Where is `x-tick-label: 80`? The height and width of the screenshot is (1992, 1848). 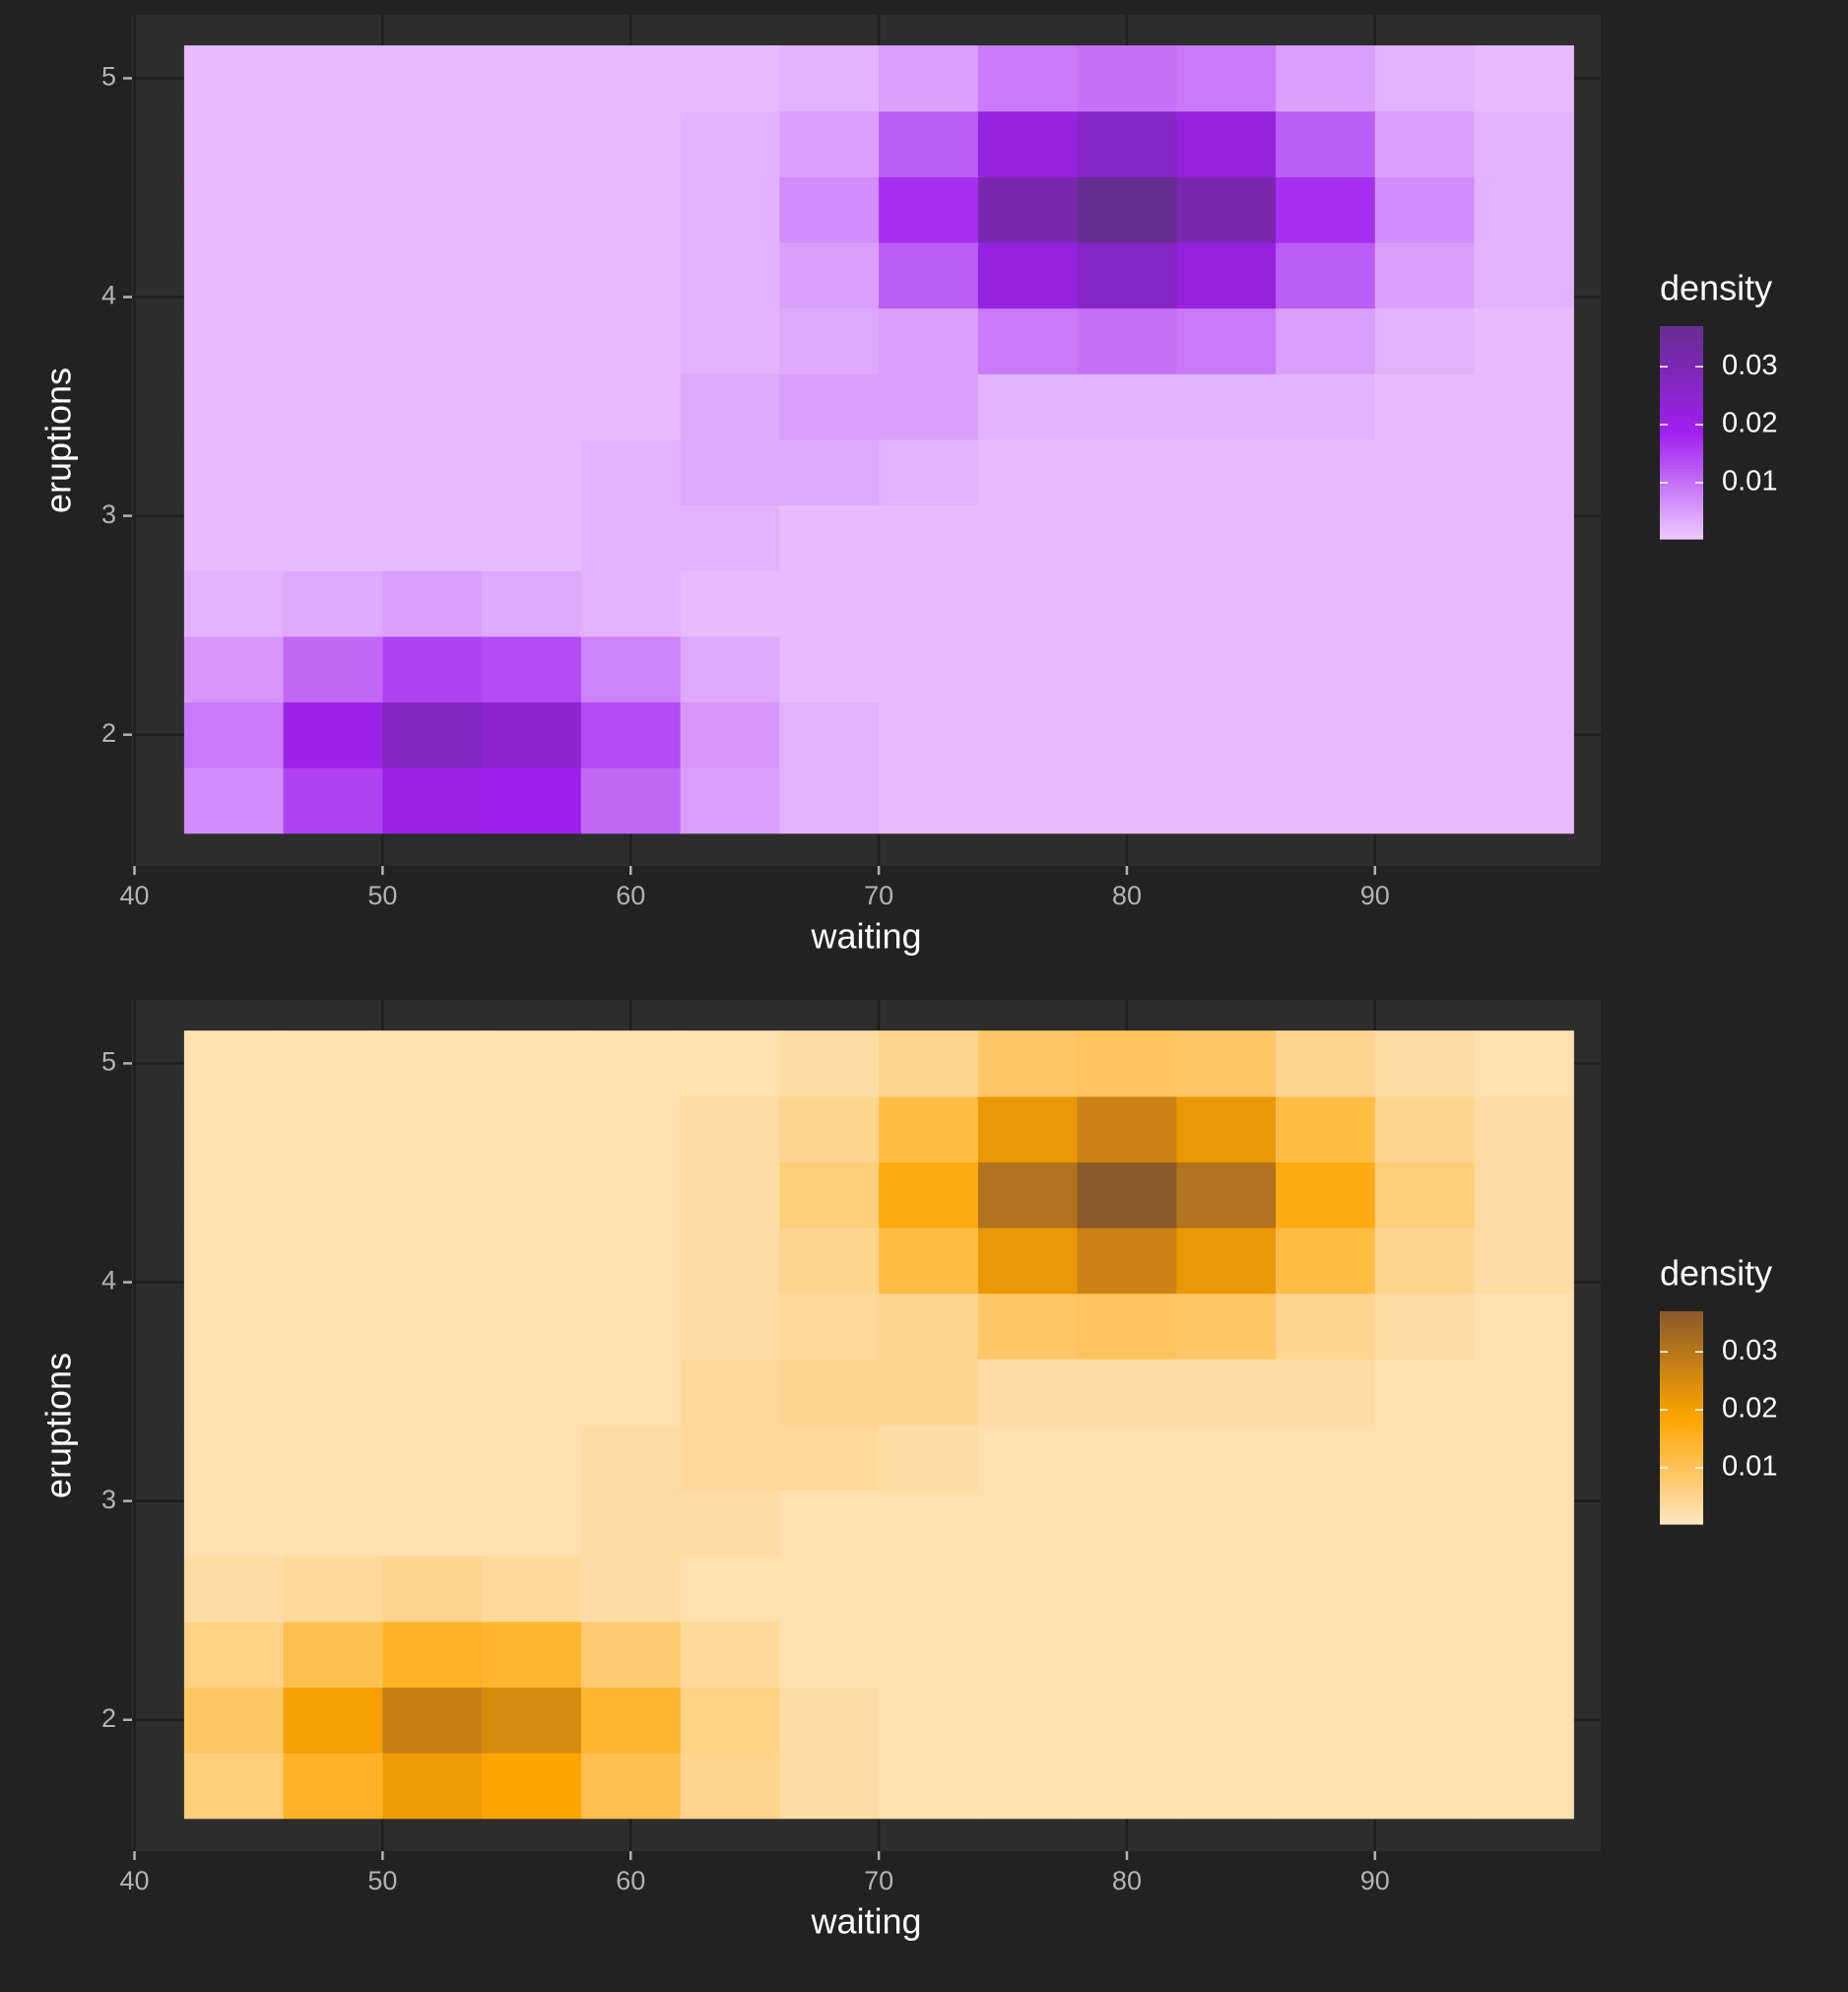 x-tick-label: 80 is located at coordinates (1127, 895).